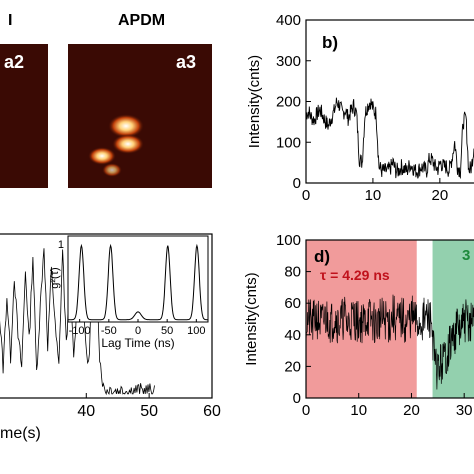 This screenshot has width=474, height=474. Describe the element at coordinates (288, 142) in the screenshot. I see `chart-b-ytick-label: 100` at that location.